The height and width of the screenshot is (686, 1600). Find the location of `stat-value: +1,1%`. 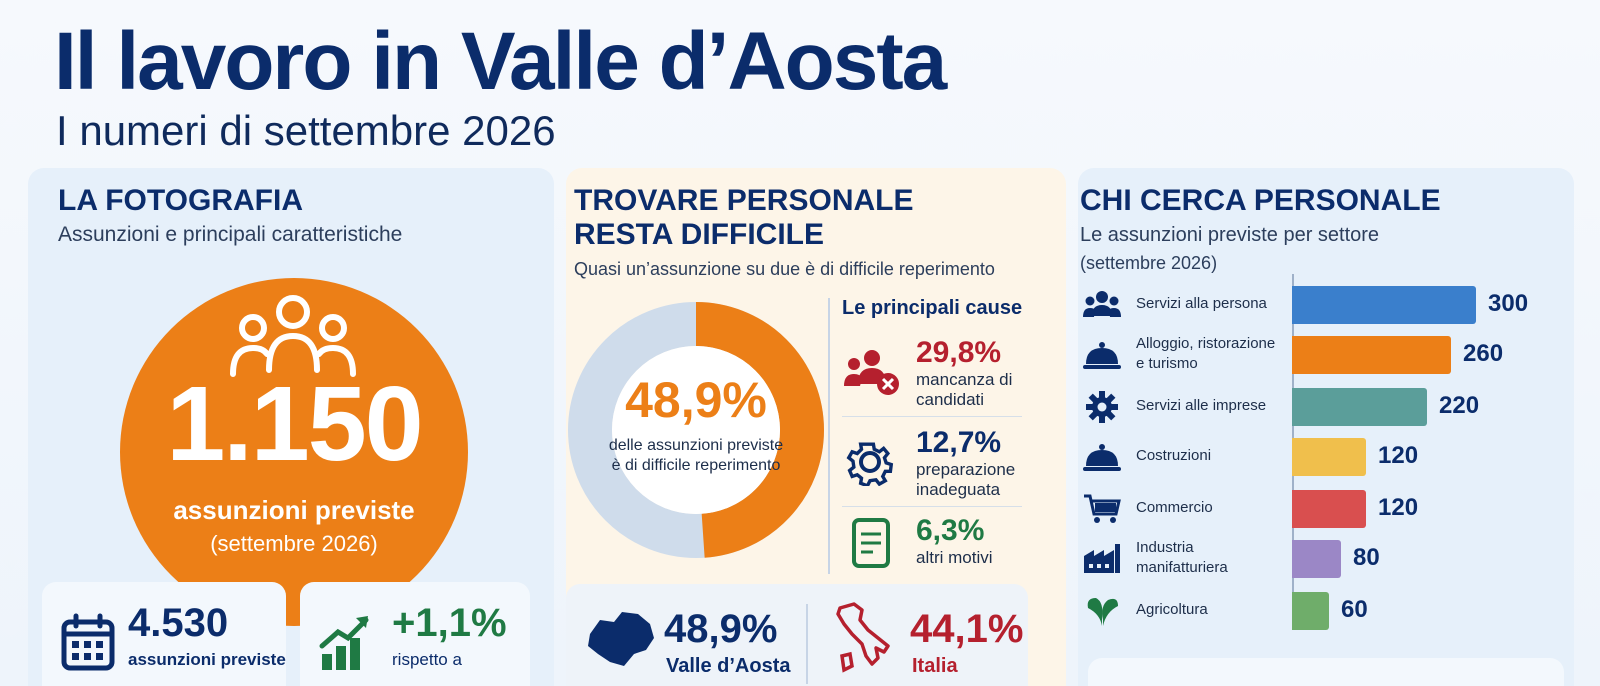

stat-value: +1,1% is located at coordinates (449, 623).